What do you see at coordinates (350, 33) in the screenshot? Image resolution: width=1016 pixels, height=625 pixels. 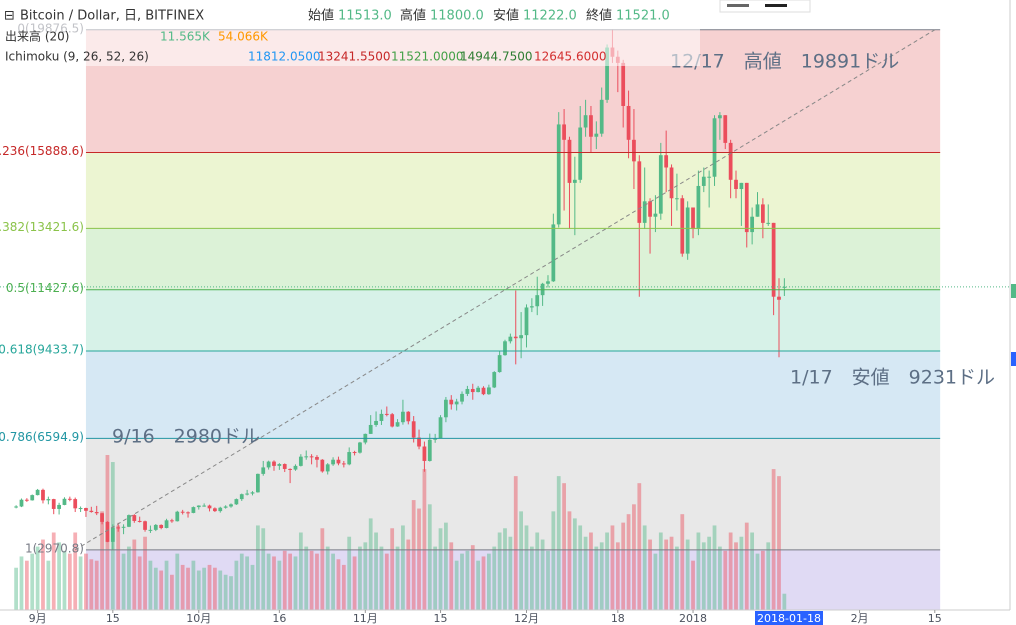 I see `legend-backdrop` at bounding box center [350, 33].